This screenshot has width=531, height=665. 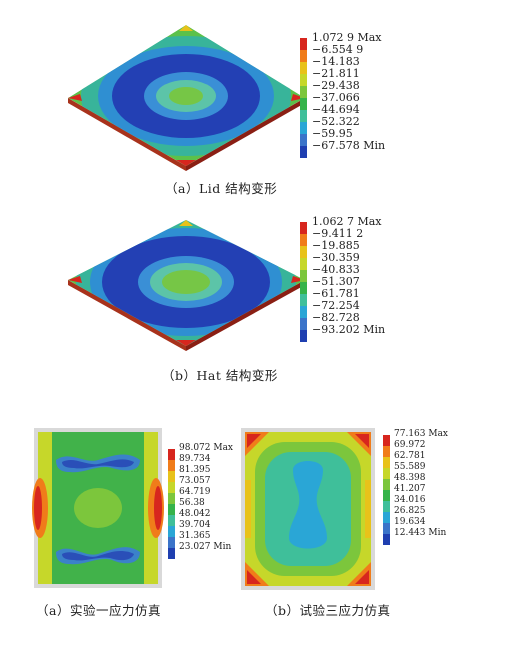 What do you see at coordinates (336, 97) in the screenshot?
I see `legend-label: −37.066` at bounding box center [336, 97].